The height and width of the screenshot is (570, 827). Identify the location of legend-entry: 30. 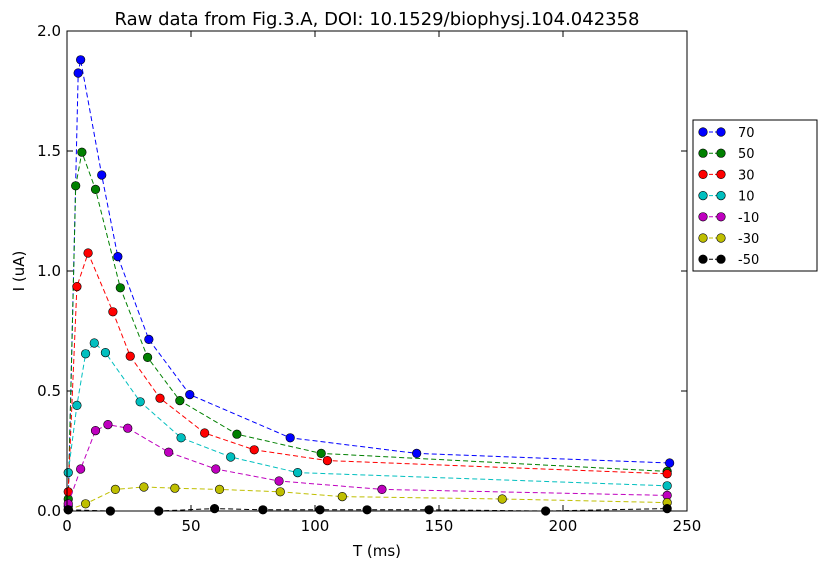
(726, 175).